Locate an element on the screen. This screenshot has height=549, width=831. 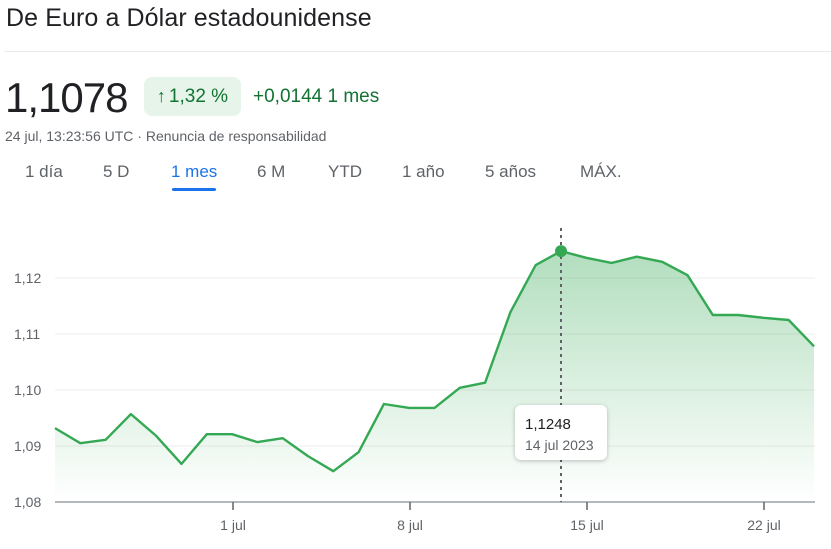
tab-5-d: 5 D is located at coordinates (116, 171).